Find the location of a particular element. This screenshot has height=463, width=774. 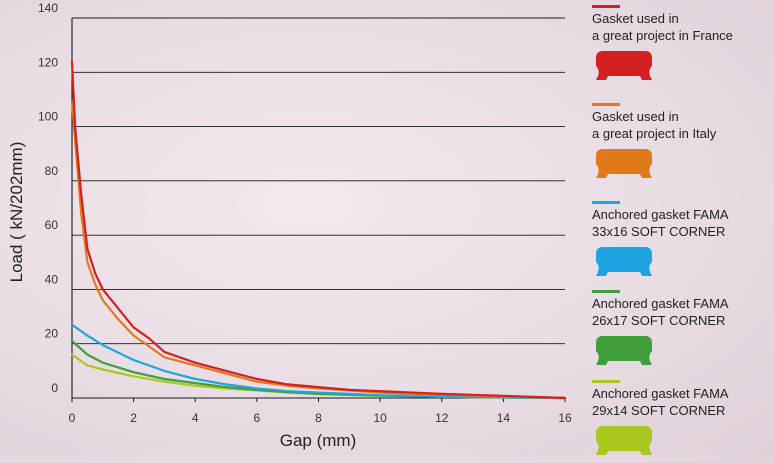

x-tick-label: 2 is located at coordinates (133, 418).